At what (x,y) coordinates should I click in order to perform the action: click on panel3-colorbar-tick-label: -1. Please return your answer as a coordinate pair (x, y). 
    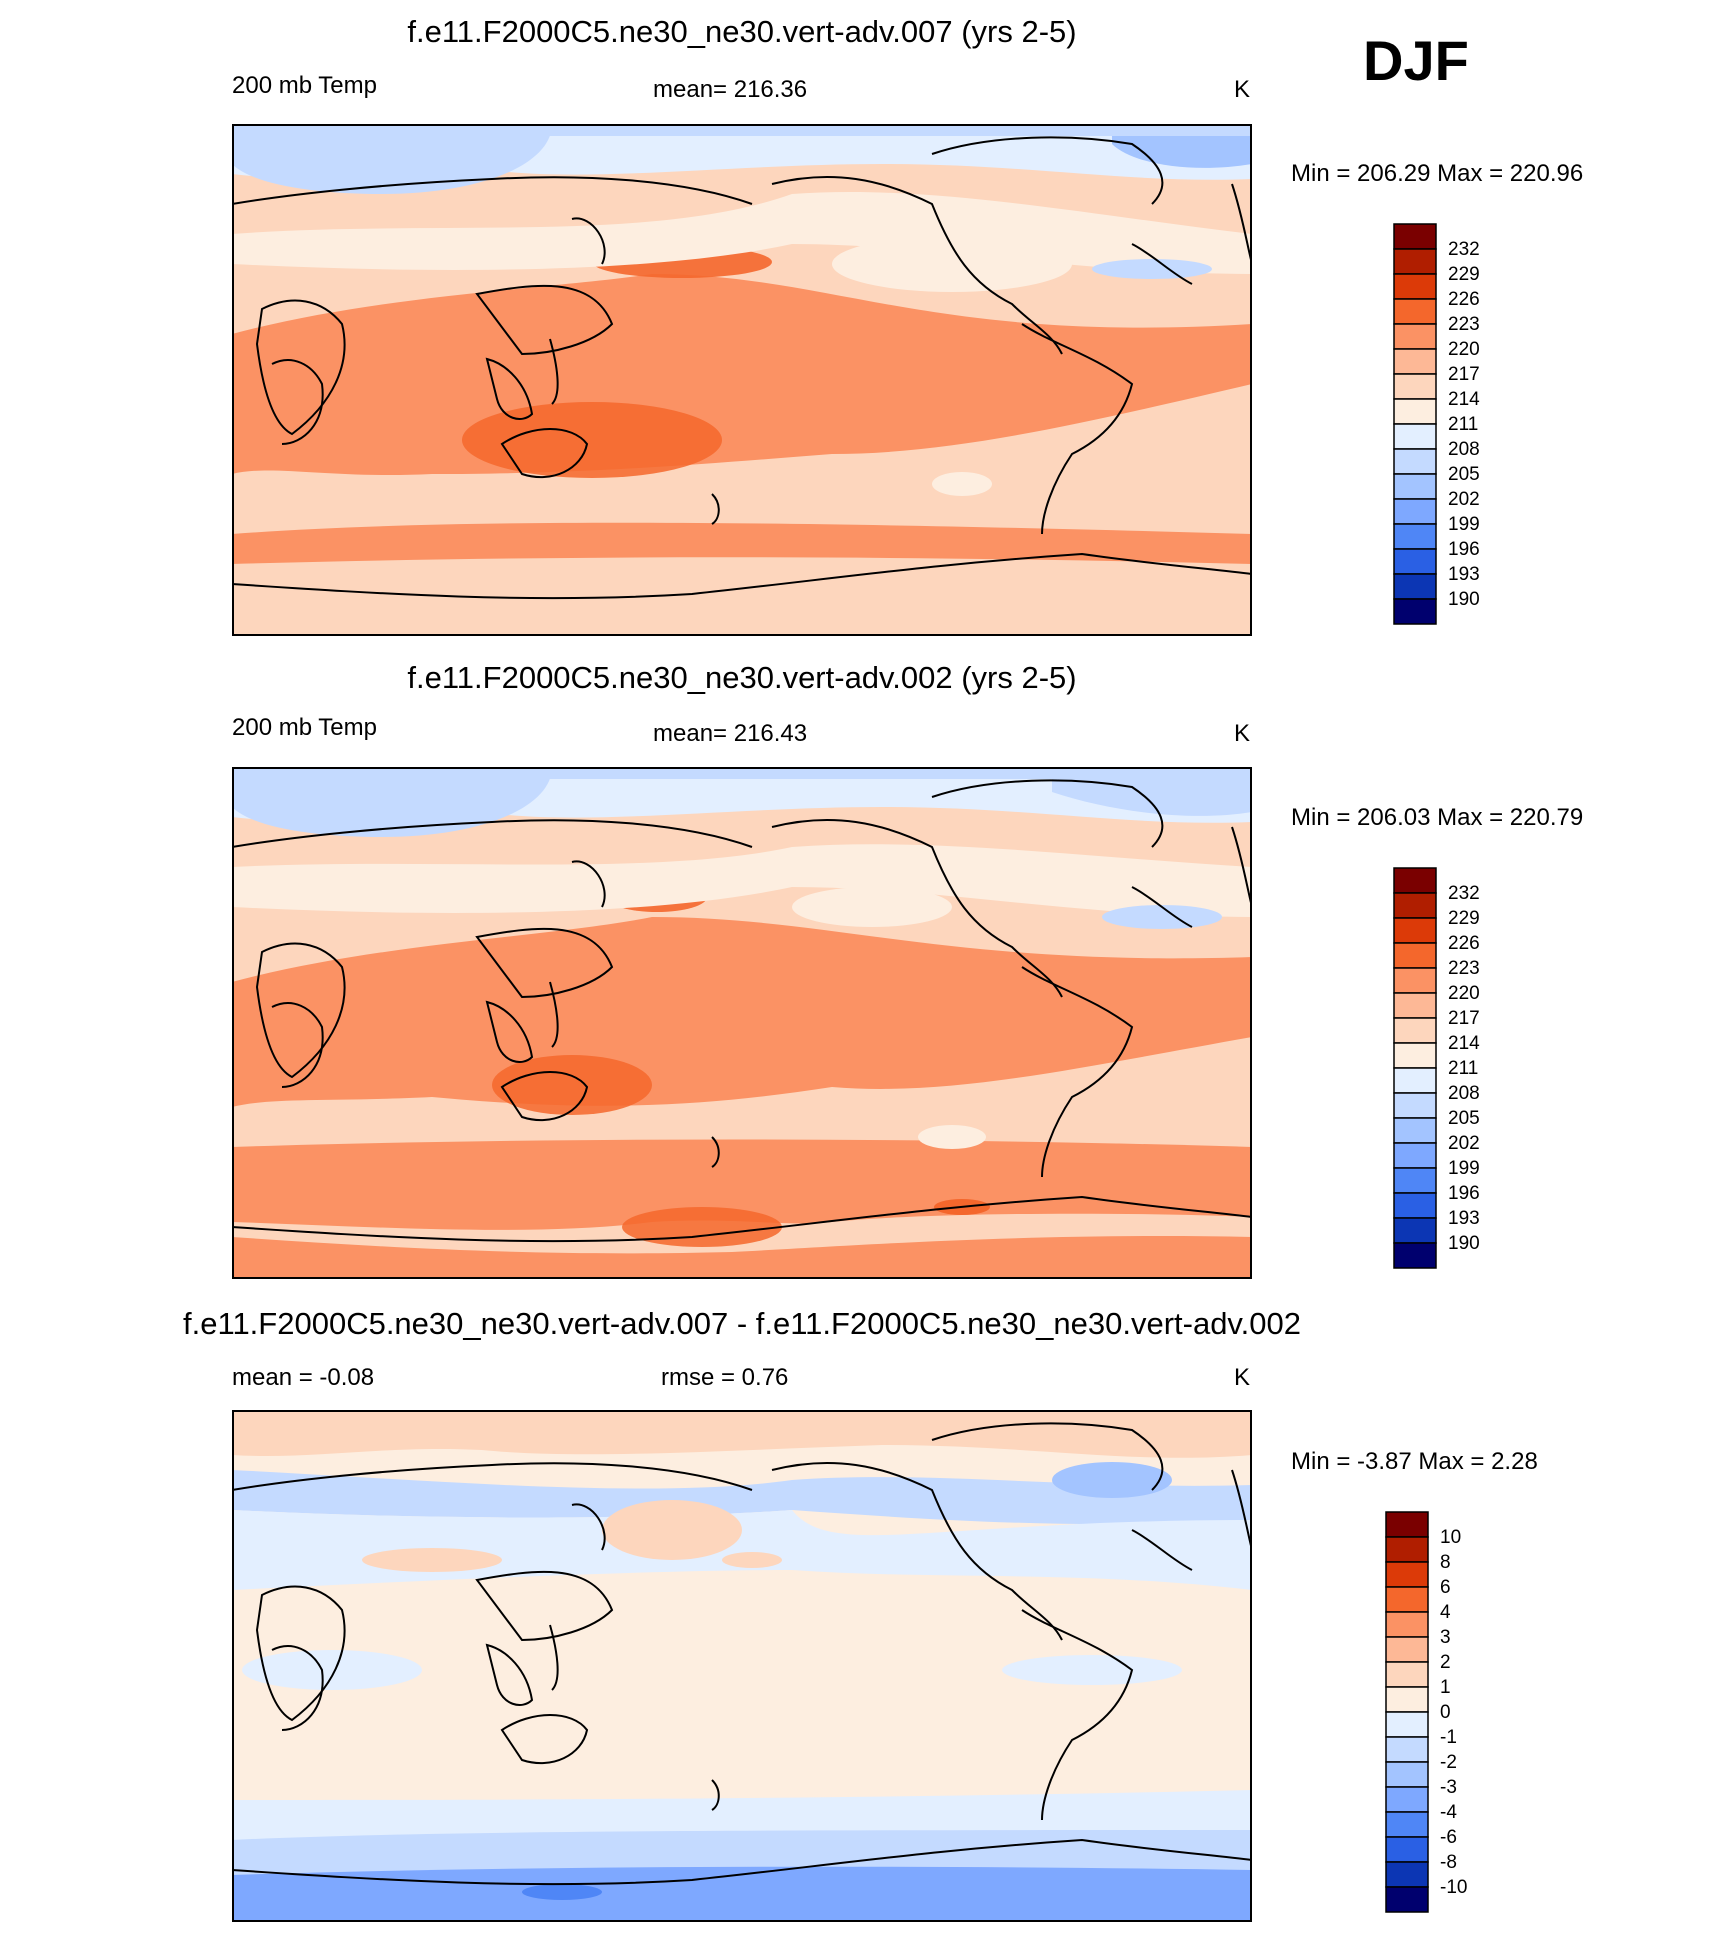
    Looking at the image, I should click on (1448, 1737).